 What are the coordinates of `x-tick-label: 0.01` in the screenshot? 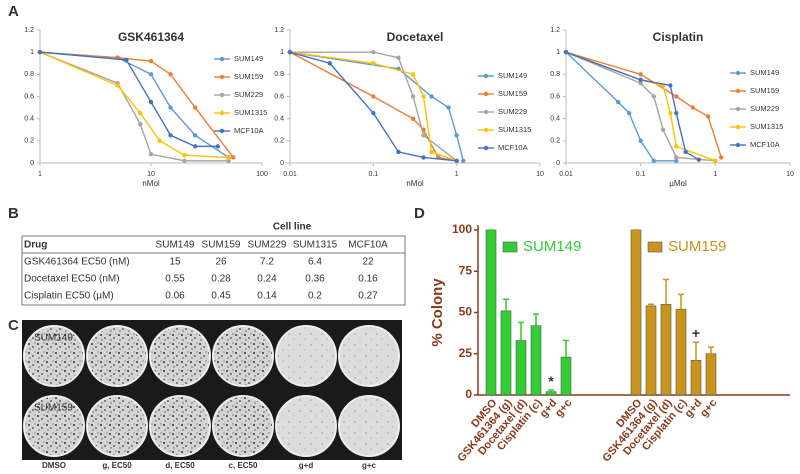 It's located at (290, 174).